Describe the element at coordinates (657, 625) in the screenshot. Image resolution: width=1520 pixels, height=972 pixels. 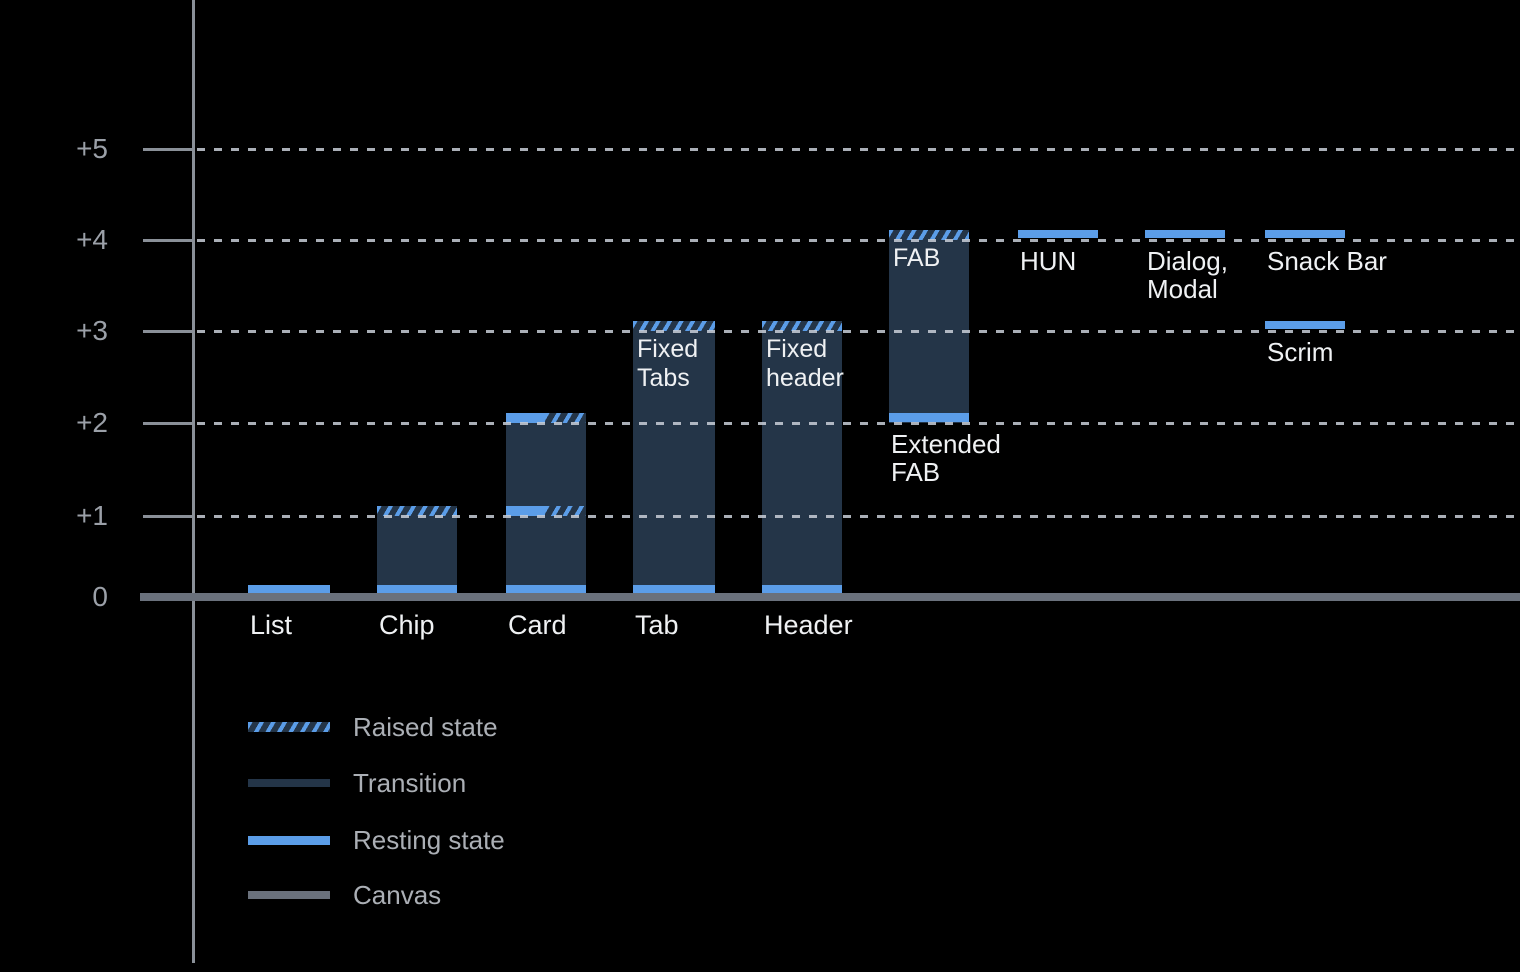
I see `x-axis-label-tab: Tab` at that location.